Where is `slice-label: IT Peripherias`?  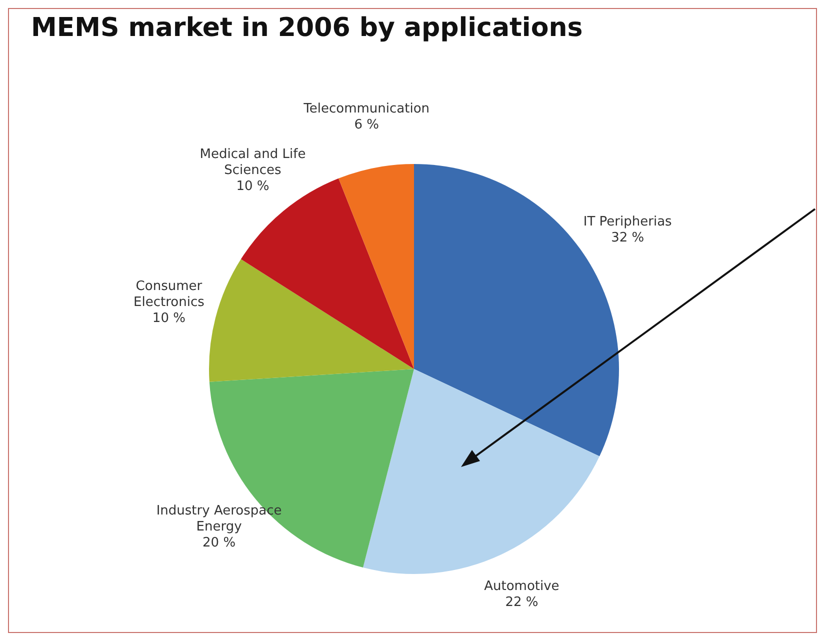 slice-label: IT Peripherias is located at coordinates (627, 222).